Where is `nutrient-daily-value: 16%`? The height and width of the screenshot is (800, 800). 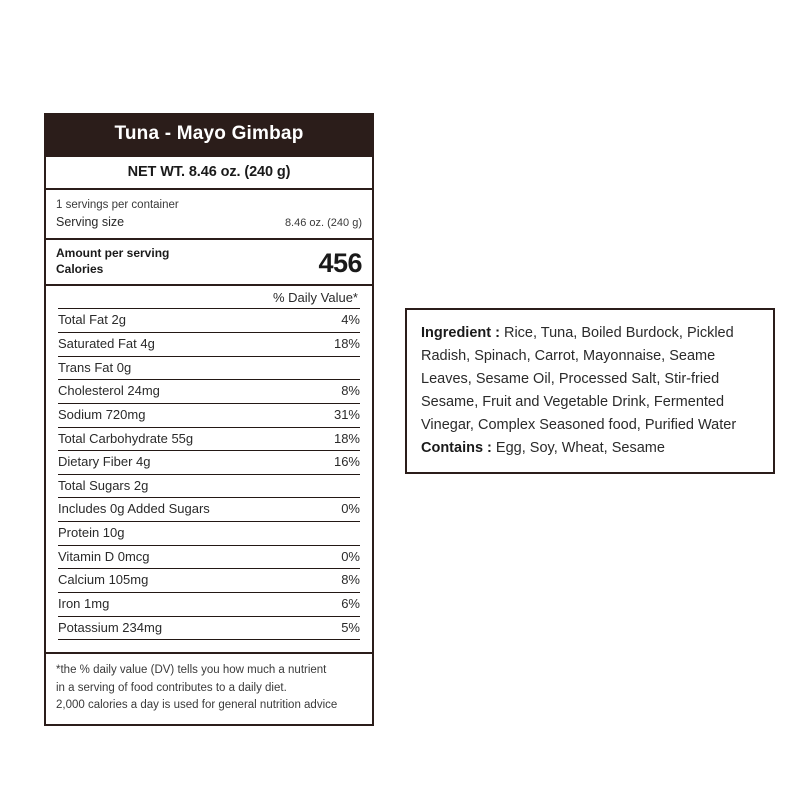
nutrient-daily-value: 16% is located at coordinates (332, 462).